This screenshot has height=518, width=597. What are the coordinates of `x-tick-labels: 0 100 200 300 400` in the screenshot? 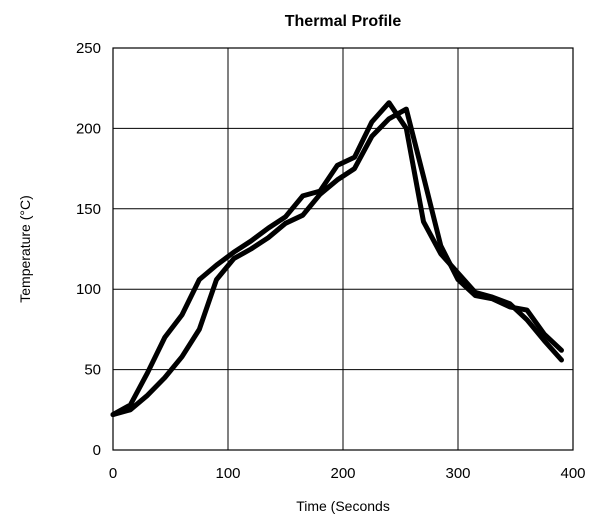 It's located at (347, 473).